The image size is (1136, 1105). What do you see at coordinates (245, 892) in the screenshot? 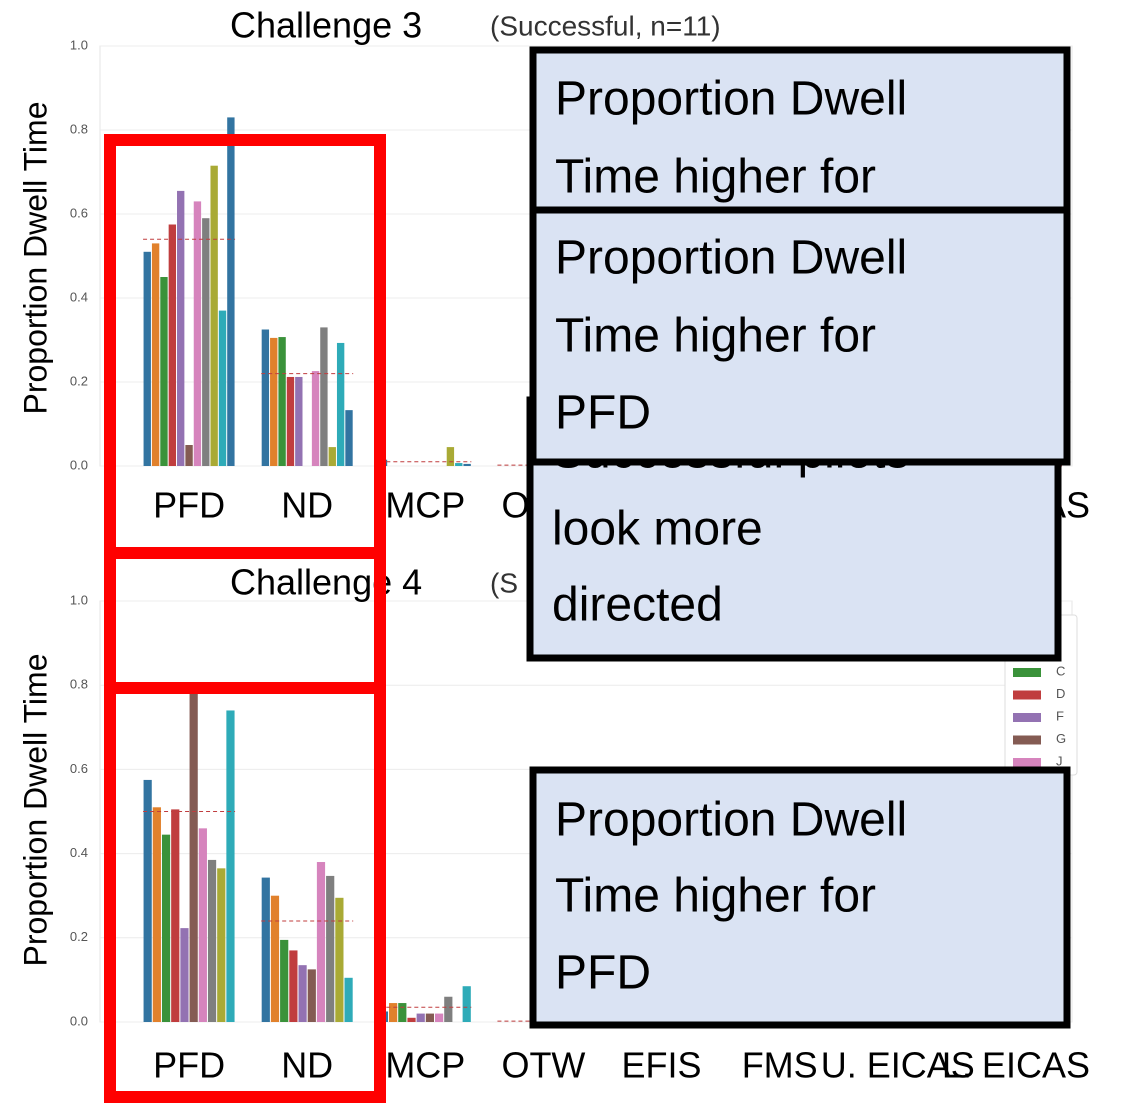
I see `highlight-box` at bounding box center [245, 892].